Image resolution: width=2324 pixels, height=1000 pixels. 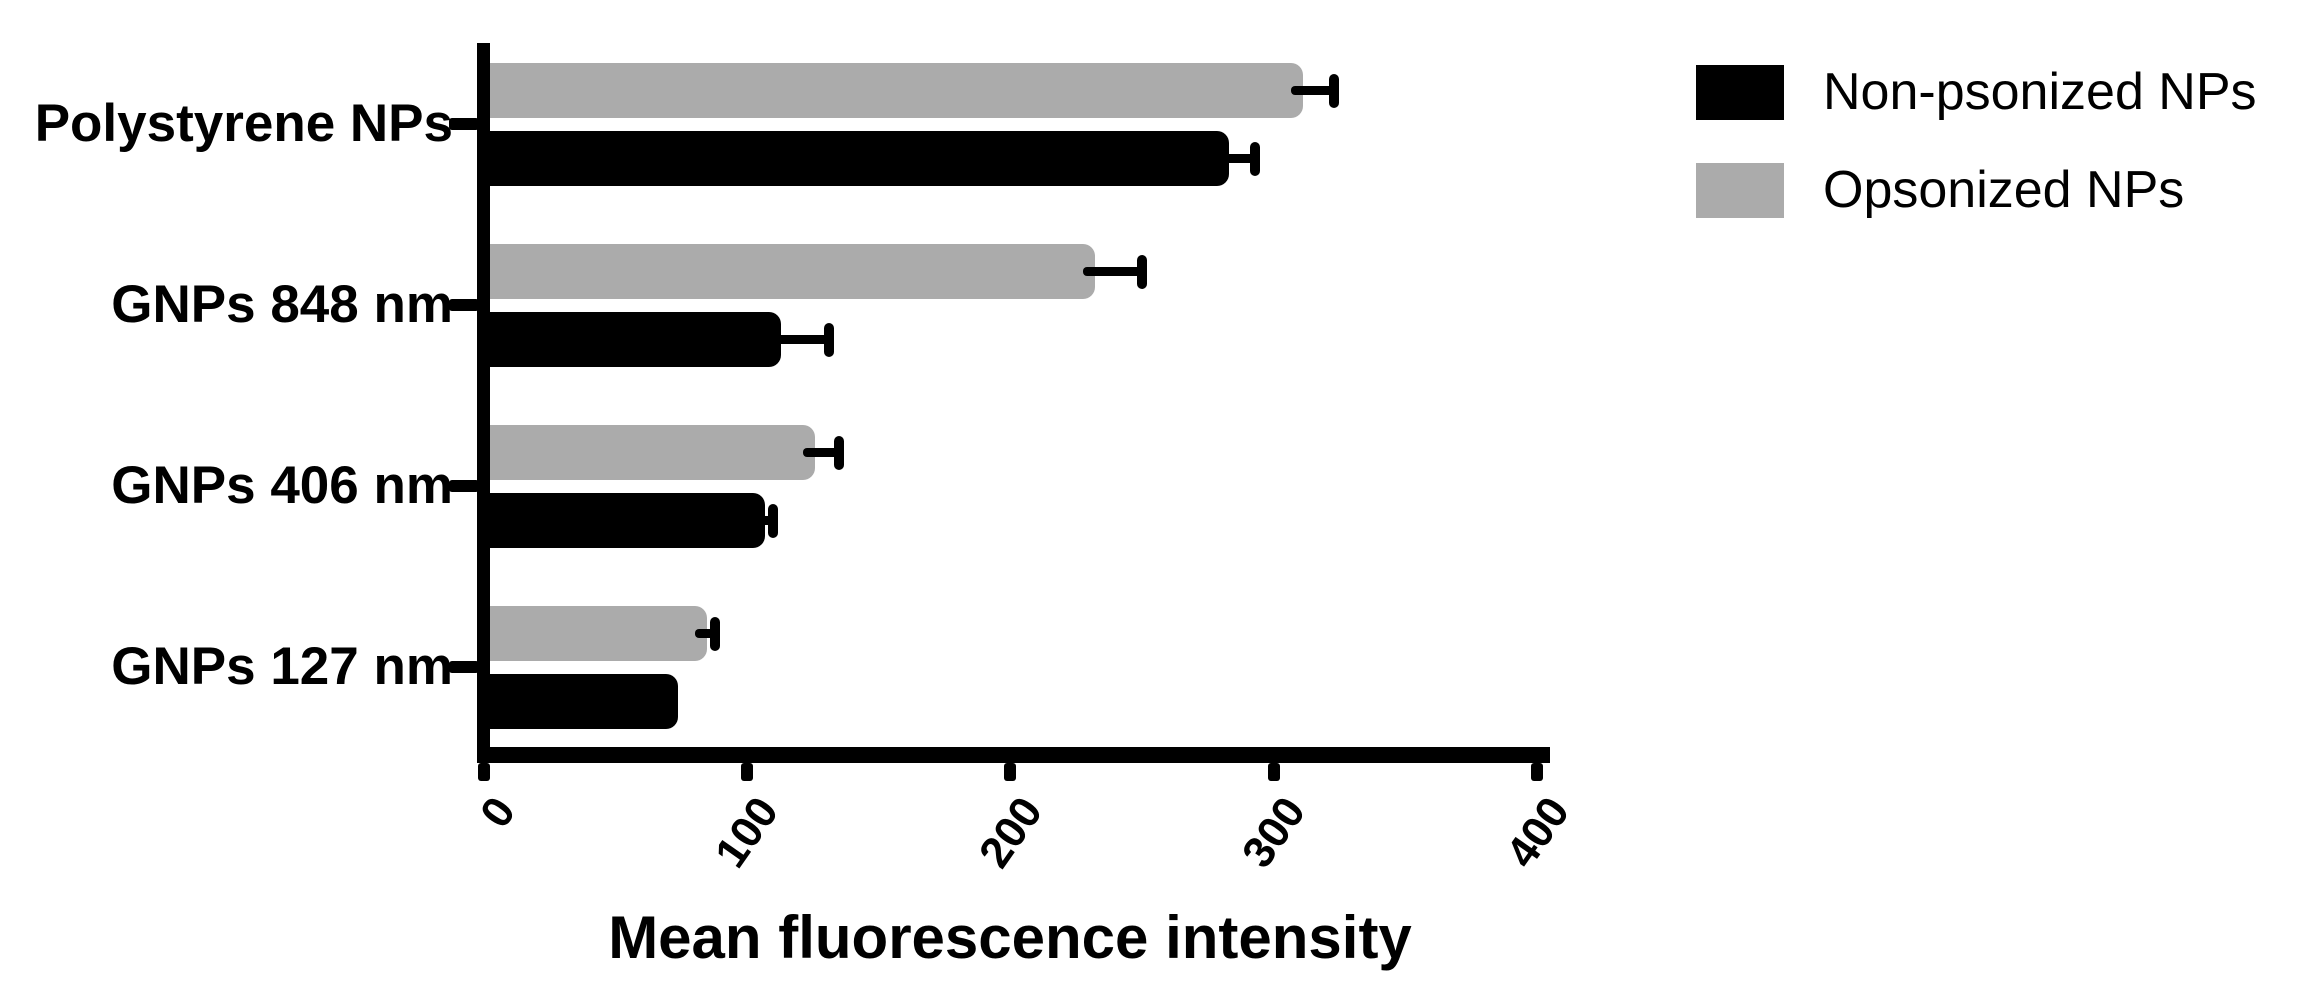 What do you see at coordinates (2040, 92) in the screenshot?
I see `legend-label-non-psonized-nps: Non-psonized NPs` at bounding box center [2040, 92].